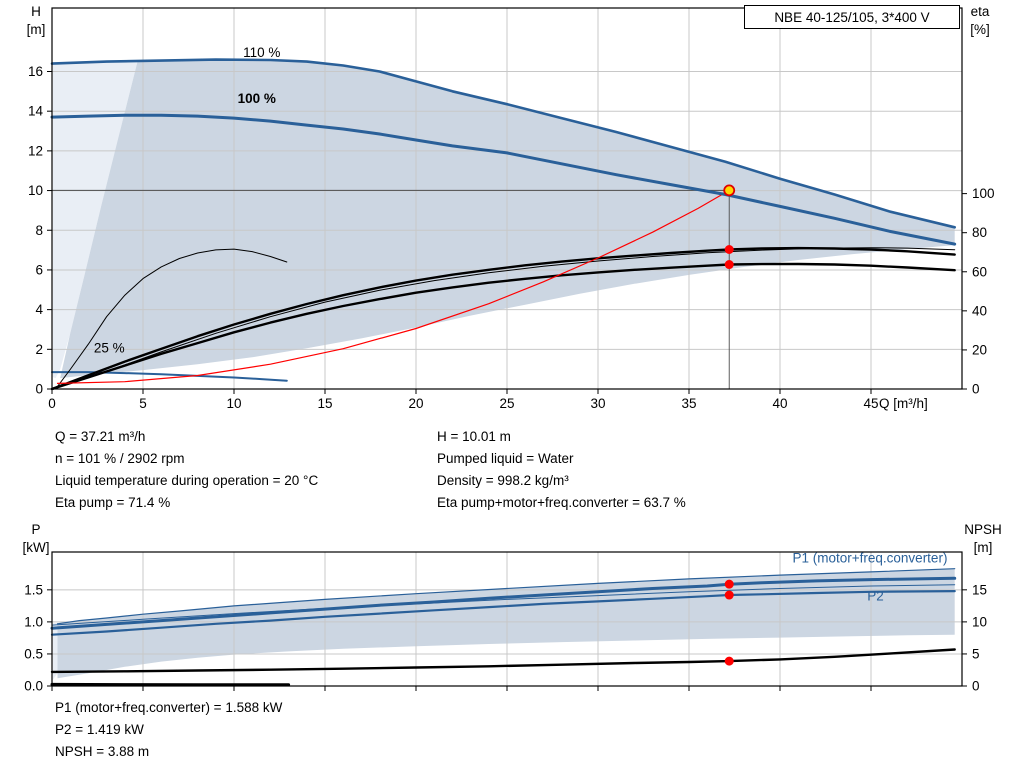 Image resolution: width=1024 pixels, height=781 pixels. Describe the element at coordinates (33, 686) in the screenshot. I see `y-left-tick-label: 0.0` at that location.